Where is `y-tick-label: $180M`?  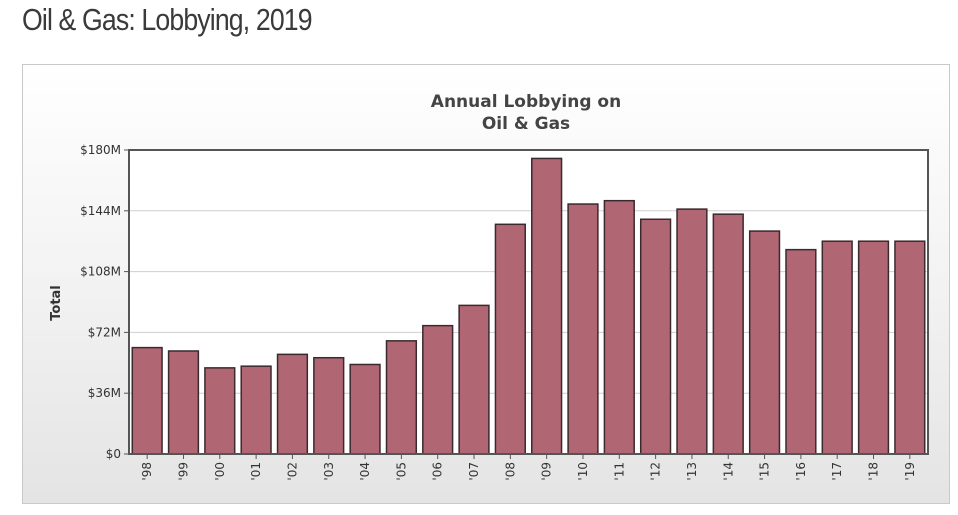 y-tick-label: $180M is located at coordinates (100, 150).